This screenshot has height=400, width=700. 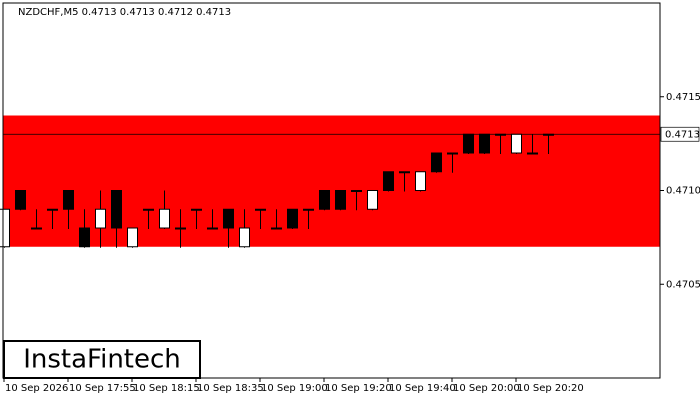 I want to click on x-tick-label: 10 Sep 2026, so click(x=36, y=388).